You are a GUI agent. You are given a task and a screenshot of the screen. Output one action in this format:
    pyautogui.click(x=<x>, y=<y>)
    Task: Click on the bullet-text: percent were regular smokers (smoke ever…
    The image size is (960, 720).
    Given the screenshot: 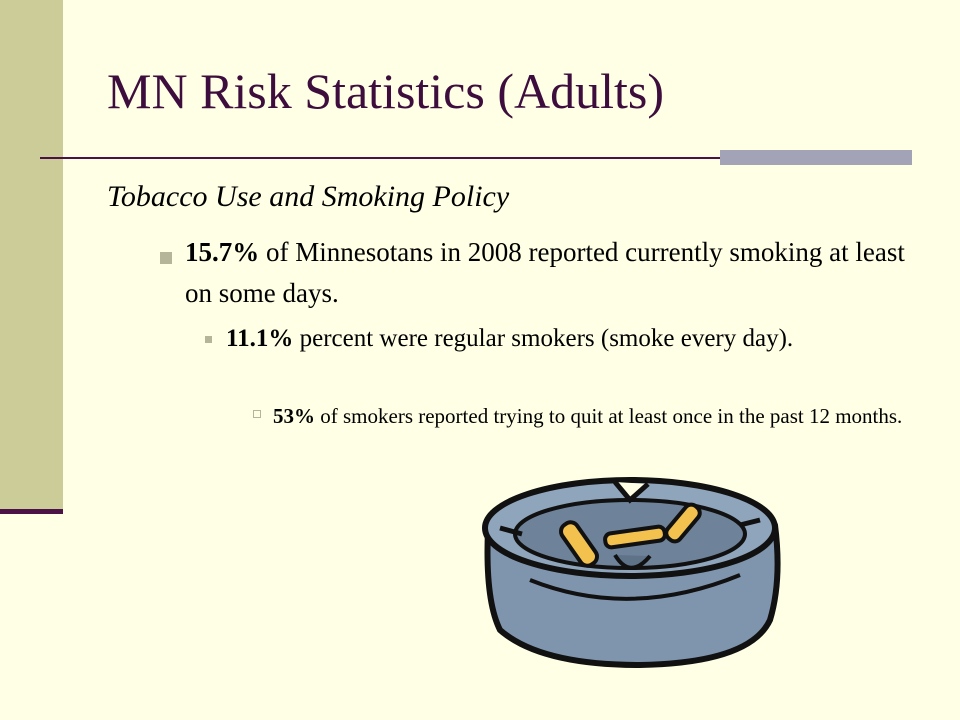 What is the action you would take?
    pyautogui.click(x=546, y=338)
    